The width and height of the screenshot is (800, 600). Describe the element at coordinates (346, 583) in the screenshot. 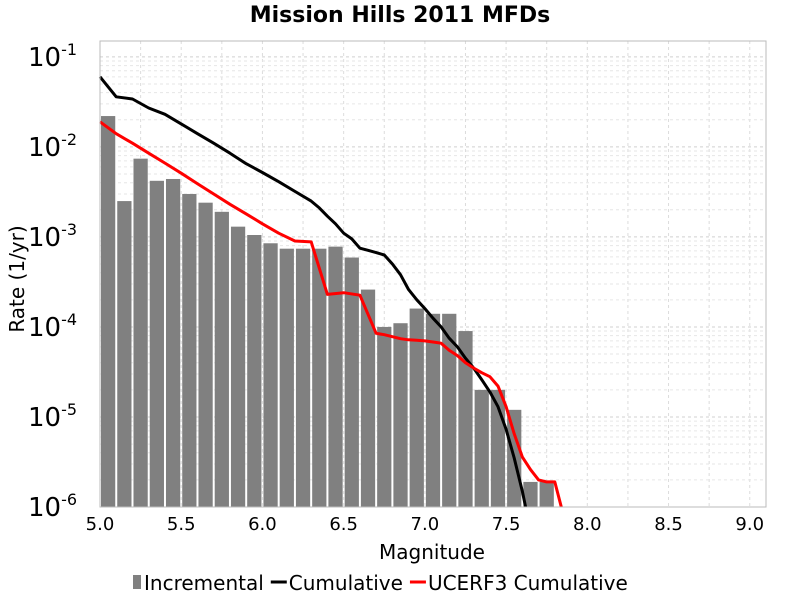

I see `legend-label: Cumulative` at that location.